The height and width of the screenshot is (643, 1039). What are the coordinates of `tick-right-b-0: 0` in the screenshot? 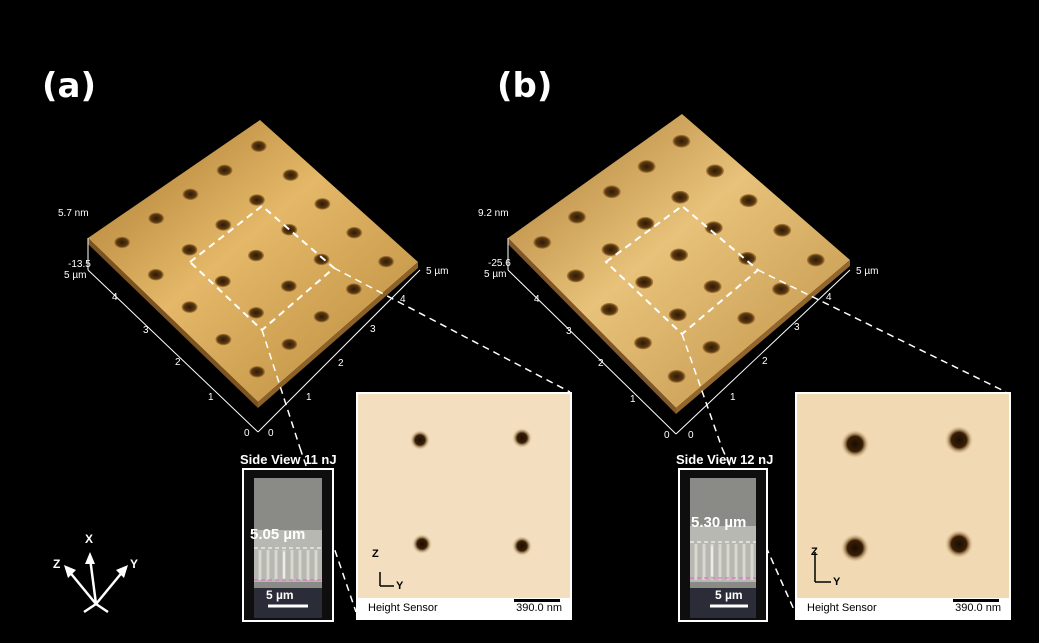 It's located at (691, 435).